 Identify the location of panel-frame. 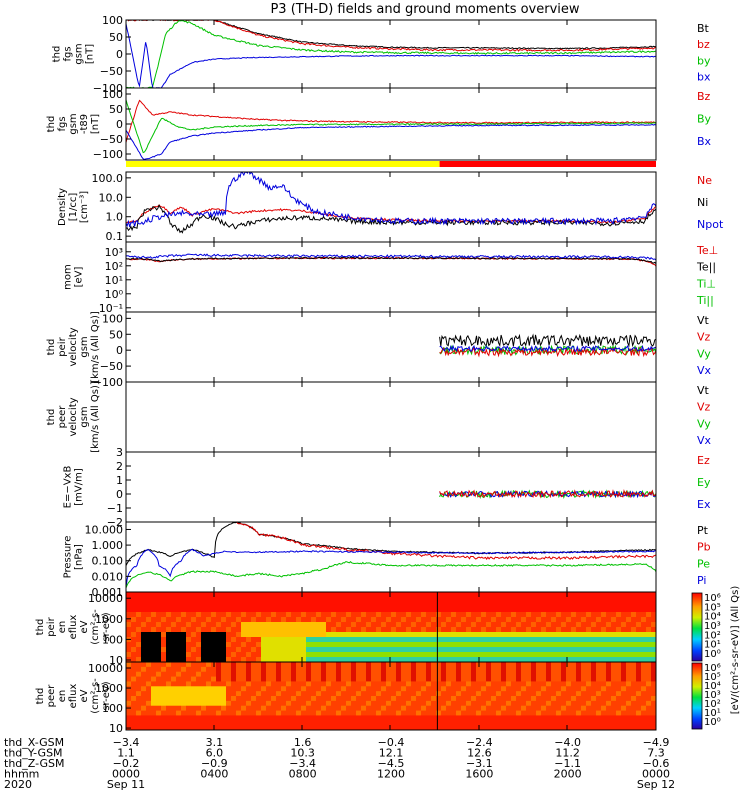
(391, 207).